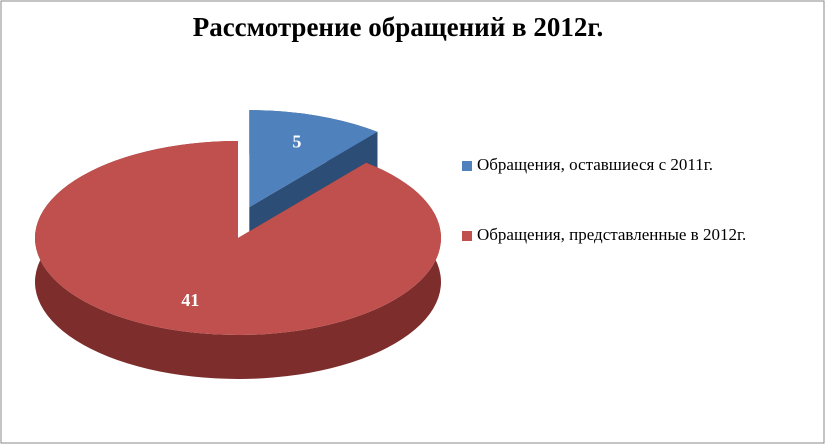  I want to click on data-label: 5, so click(296, 141).